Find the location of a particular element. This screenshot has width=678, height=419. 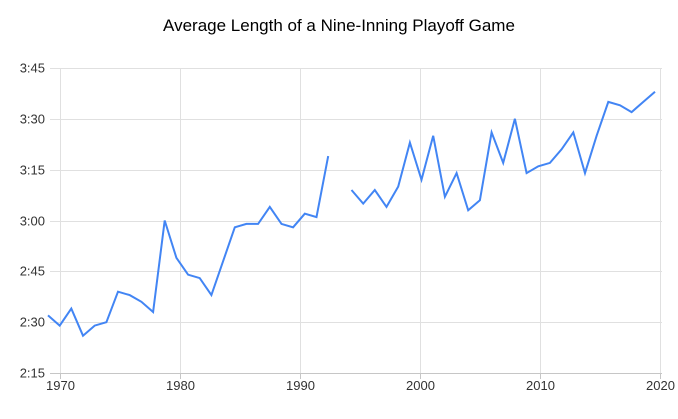

x-axis-label: 2000 is located at coordinates (420, 385).